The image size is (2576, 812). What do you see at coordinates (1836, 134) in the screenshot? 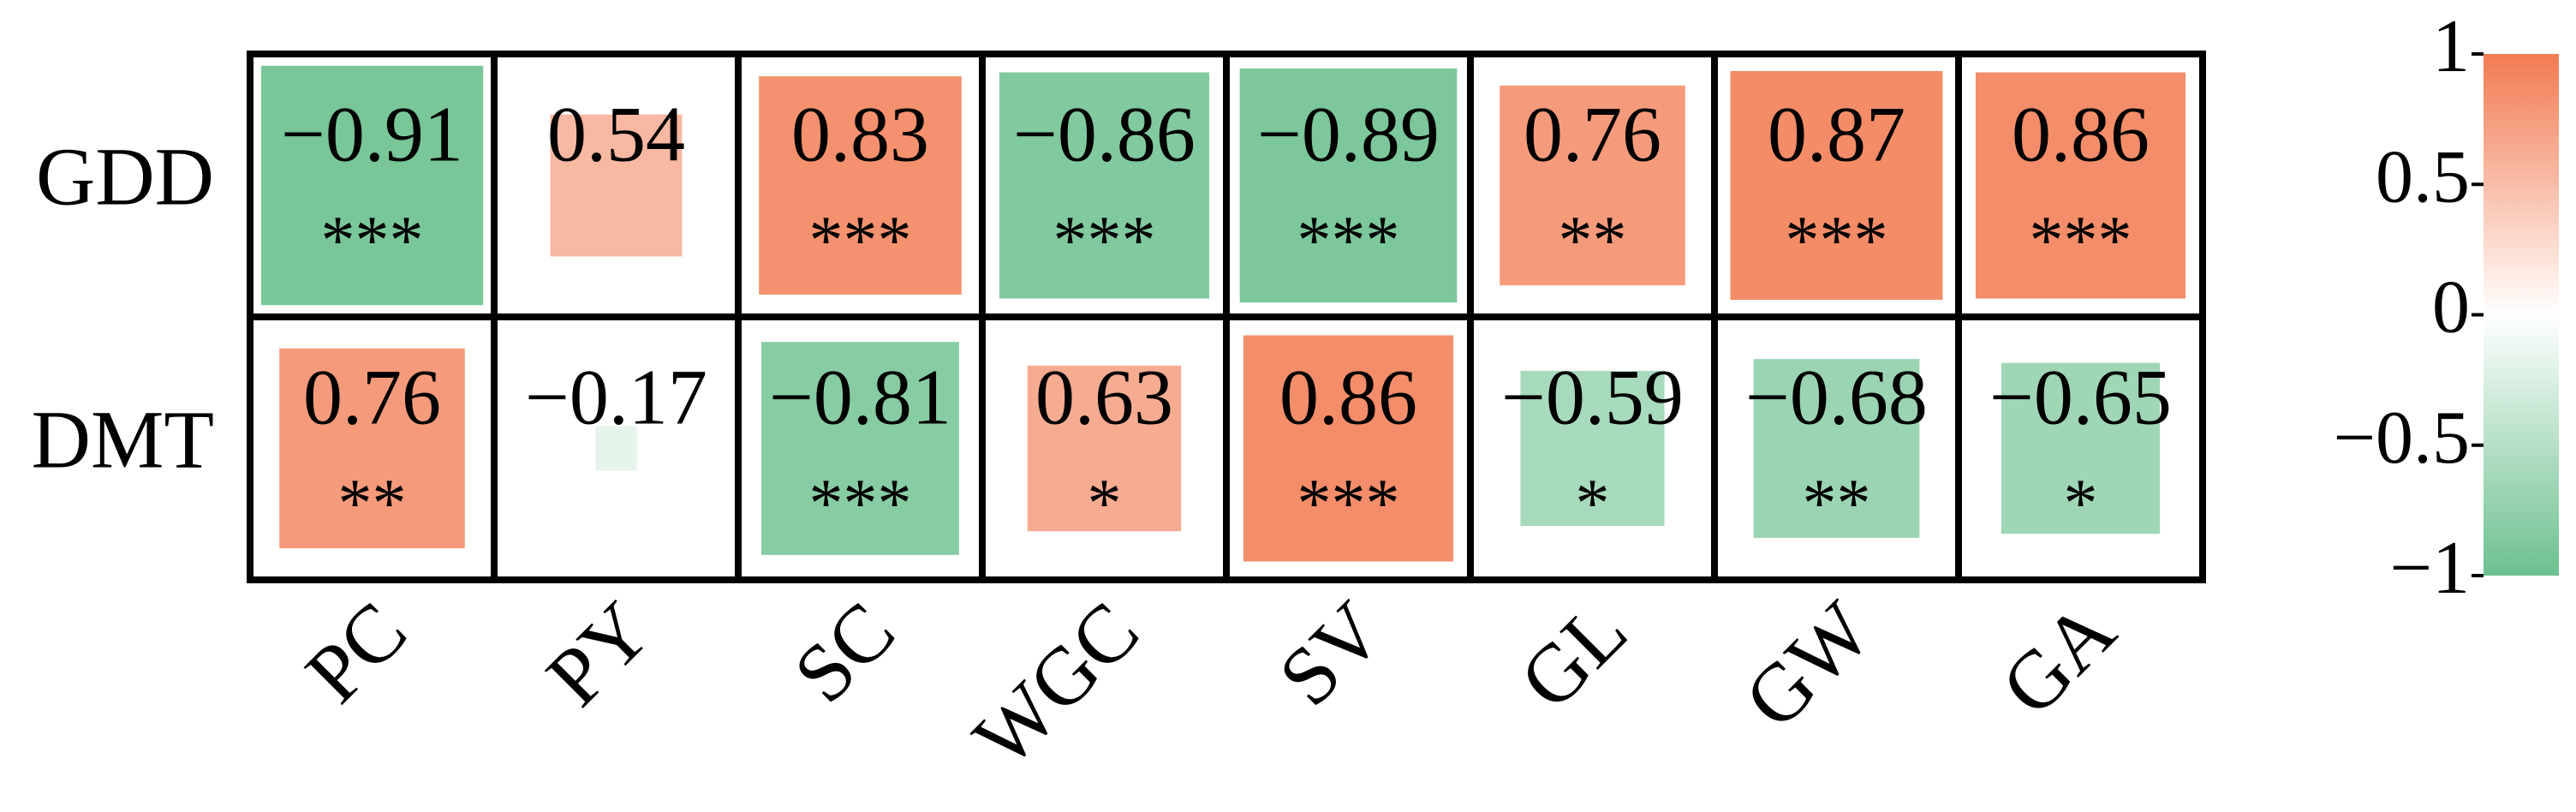
I see `value-label: 0.87` at bounding box center [1836, 134].